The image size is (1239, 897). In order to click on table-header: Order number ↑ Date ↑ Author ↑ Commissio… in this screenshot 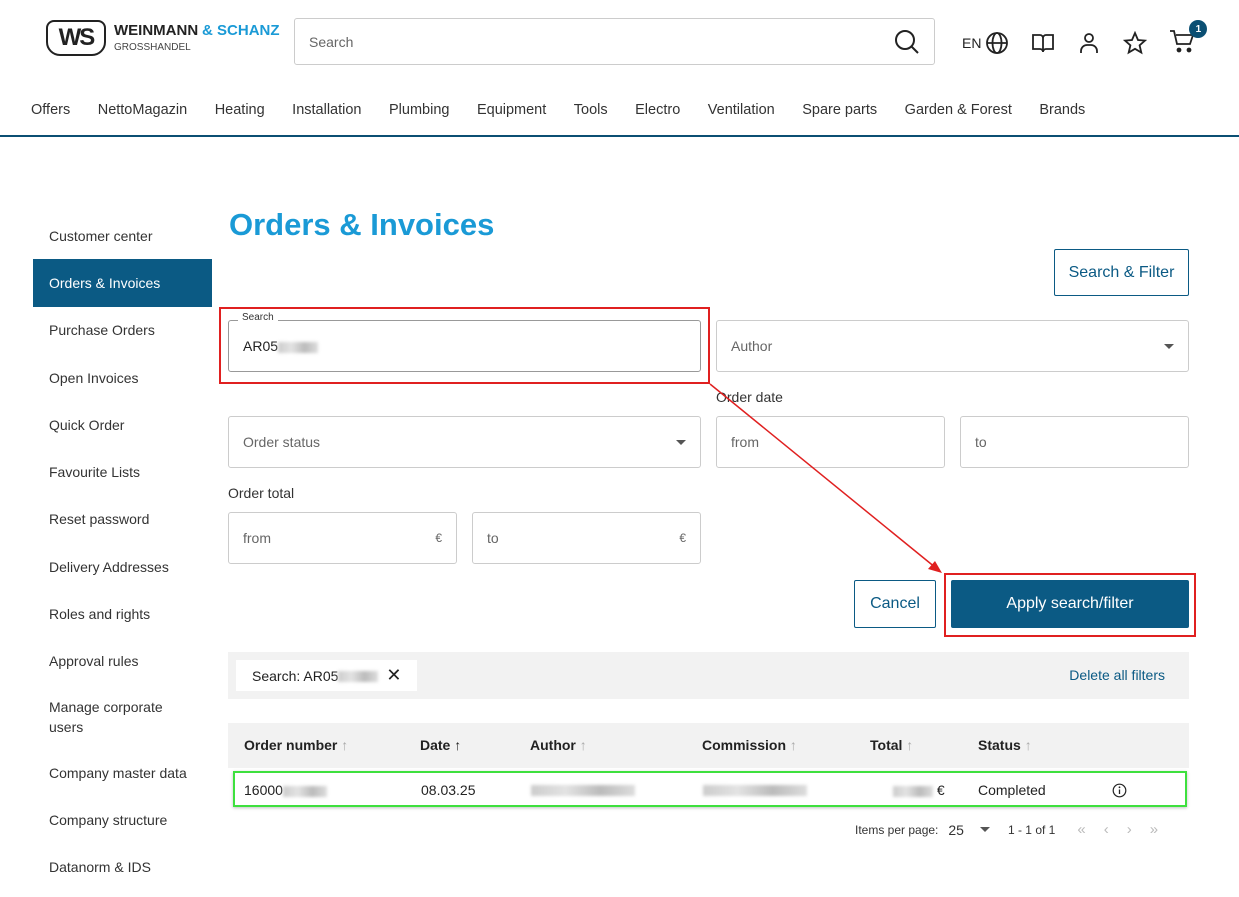, I will do `click(708, 745)`.